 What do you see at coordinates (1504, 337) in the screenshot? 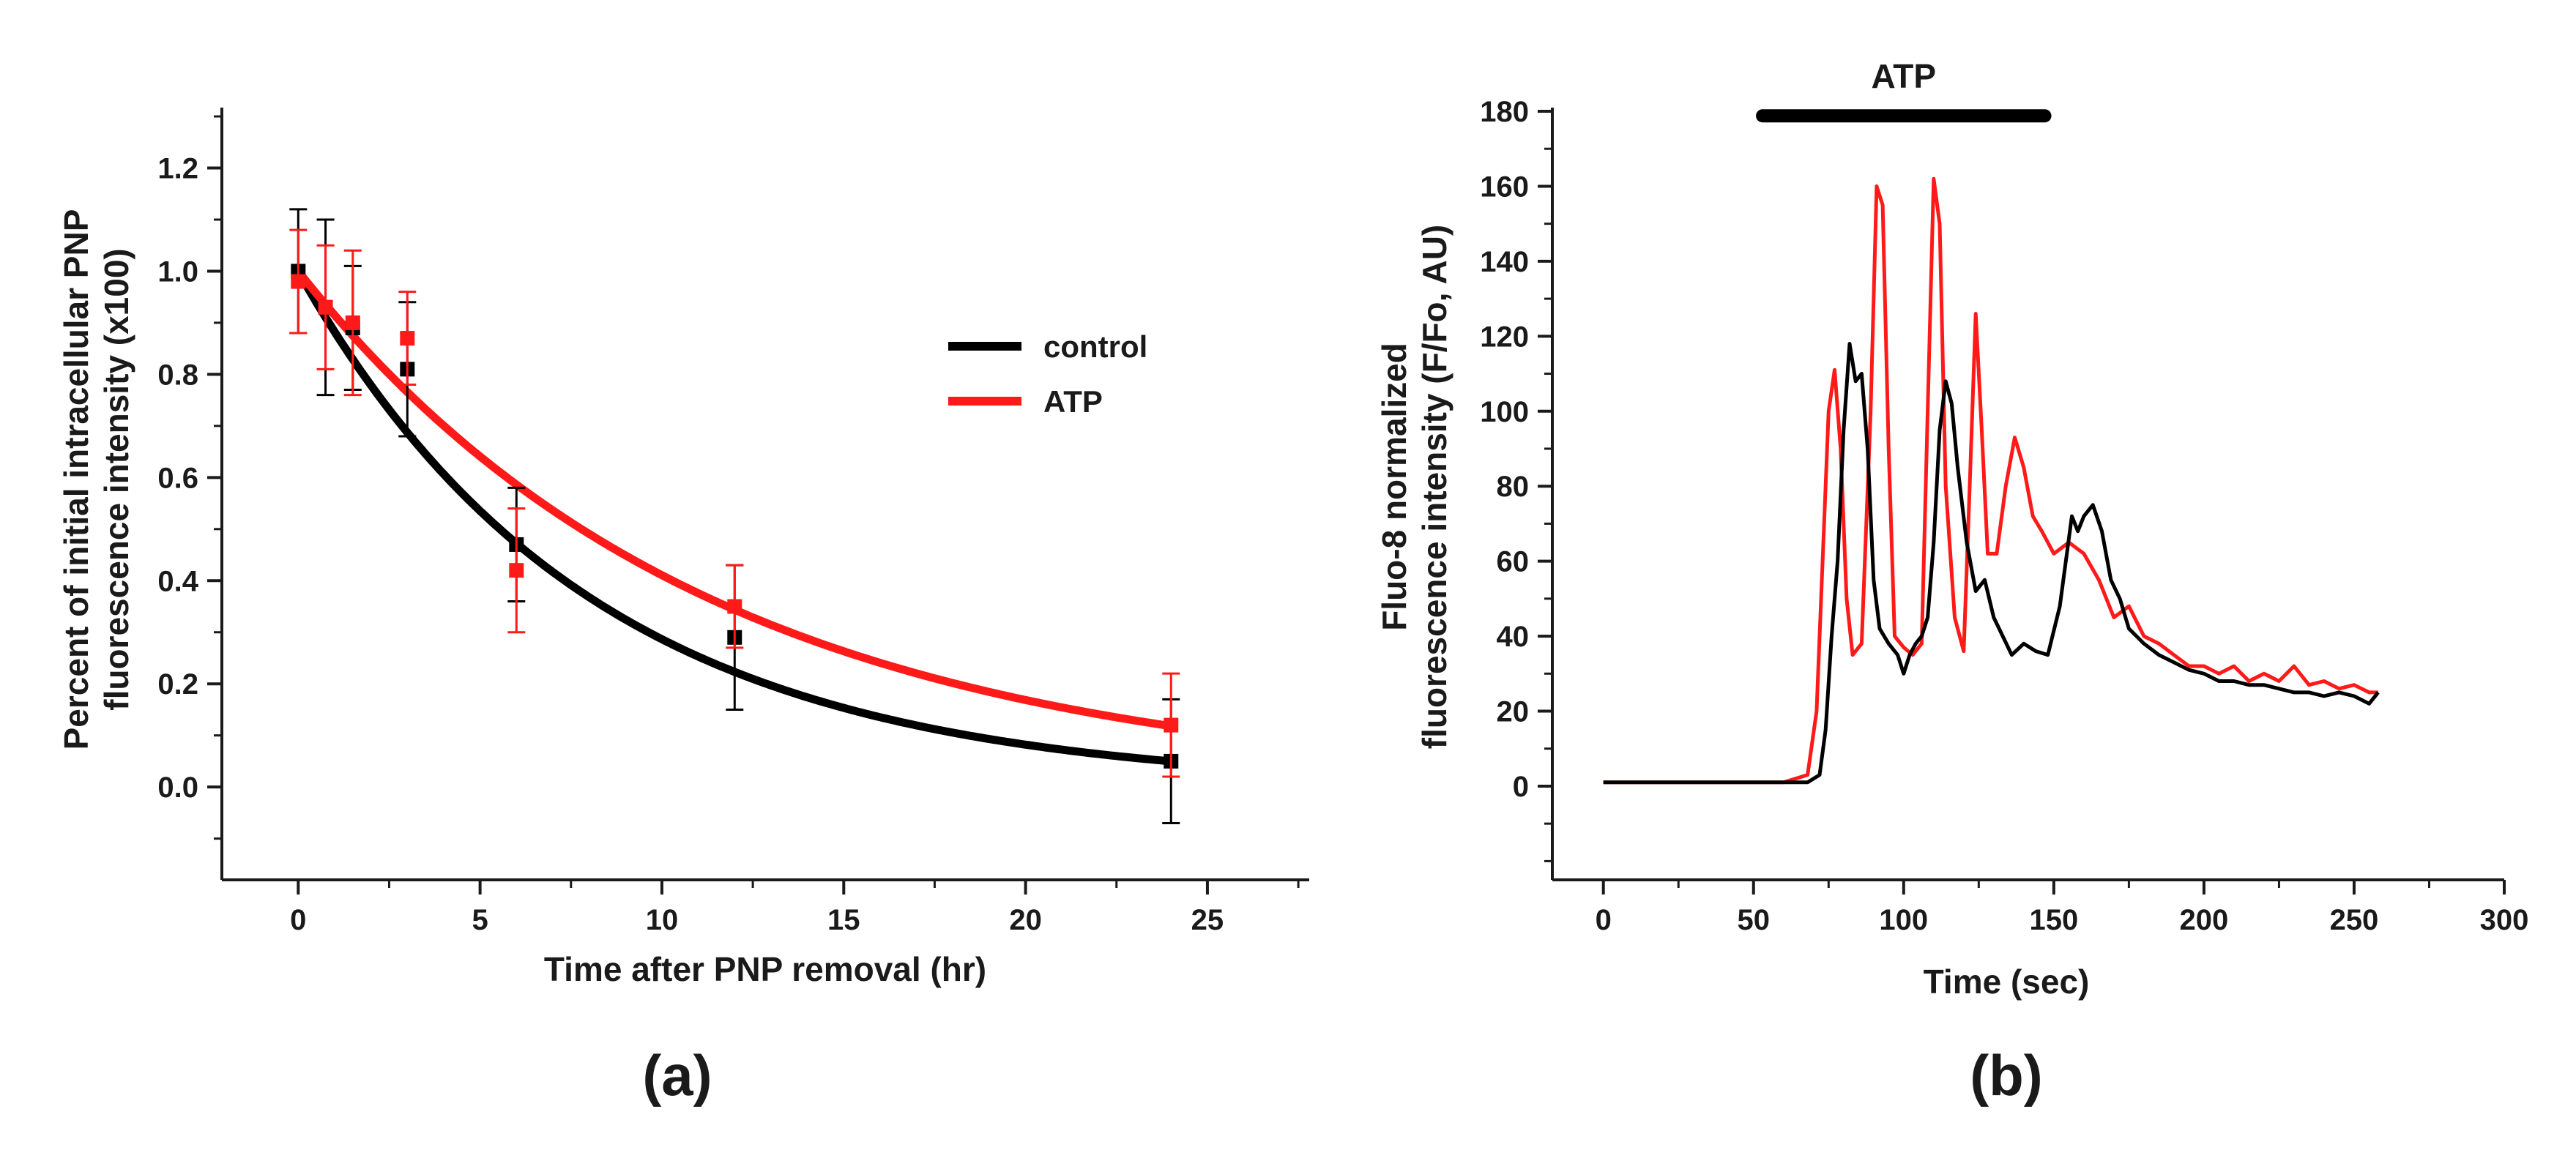
I see `y-tick-label: 120` at bounding box center [1504, 337].